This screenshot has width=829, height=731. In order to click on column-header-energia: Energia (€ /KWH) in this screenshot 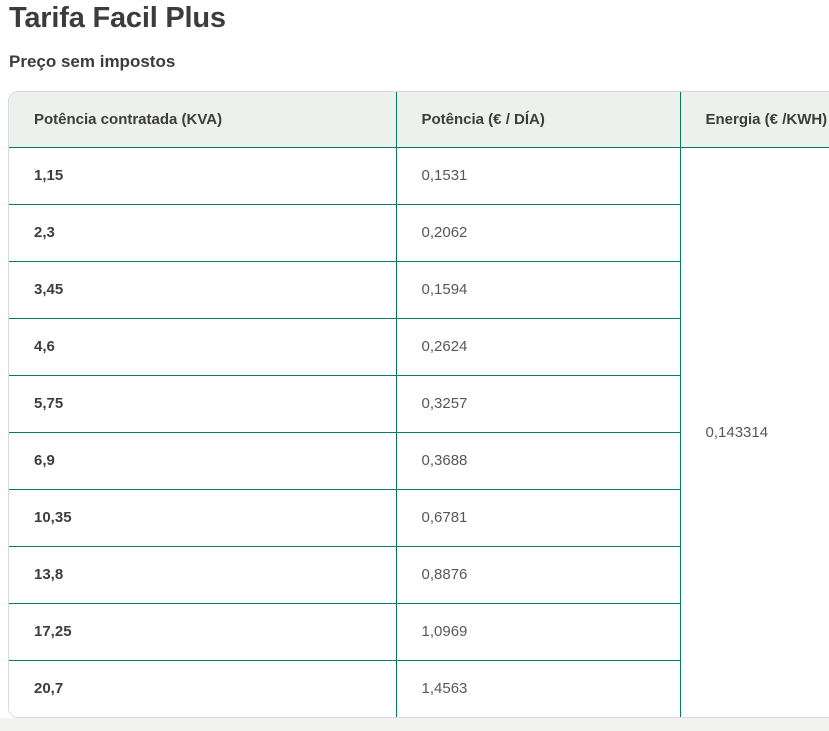, I will do `click(754, 120)`.